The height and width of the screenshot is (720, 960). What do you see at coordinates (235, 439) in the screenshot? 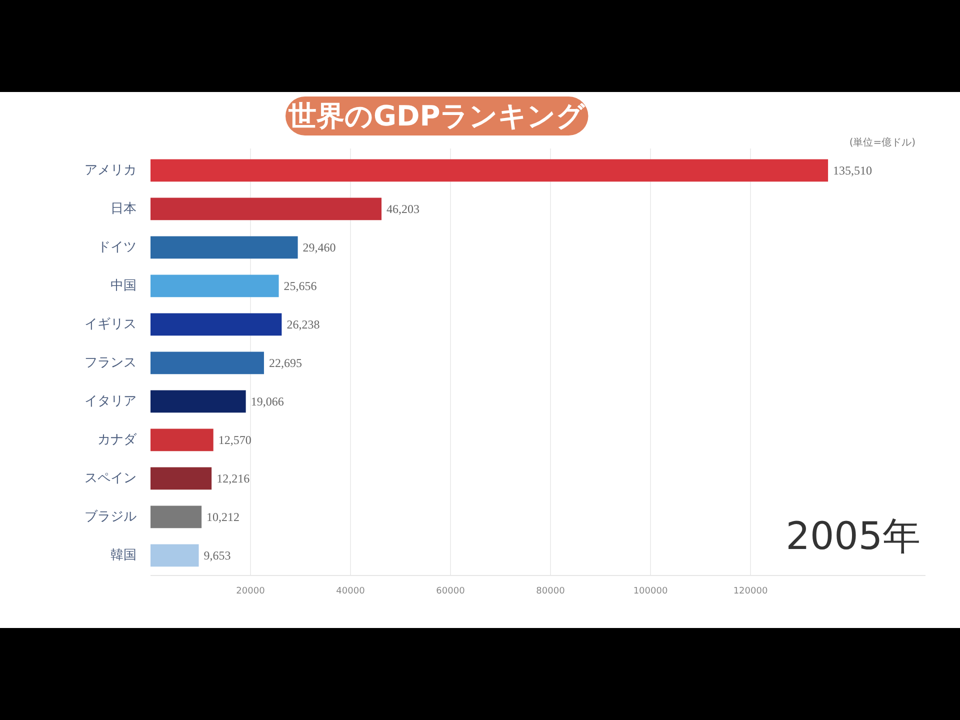
I see `data-label: 12,570` at bounding box center [235, 439].